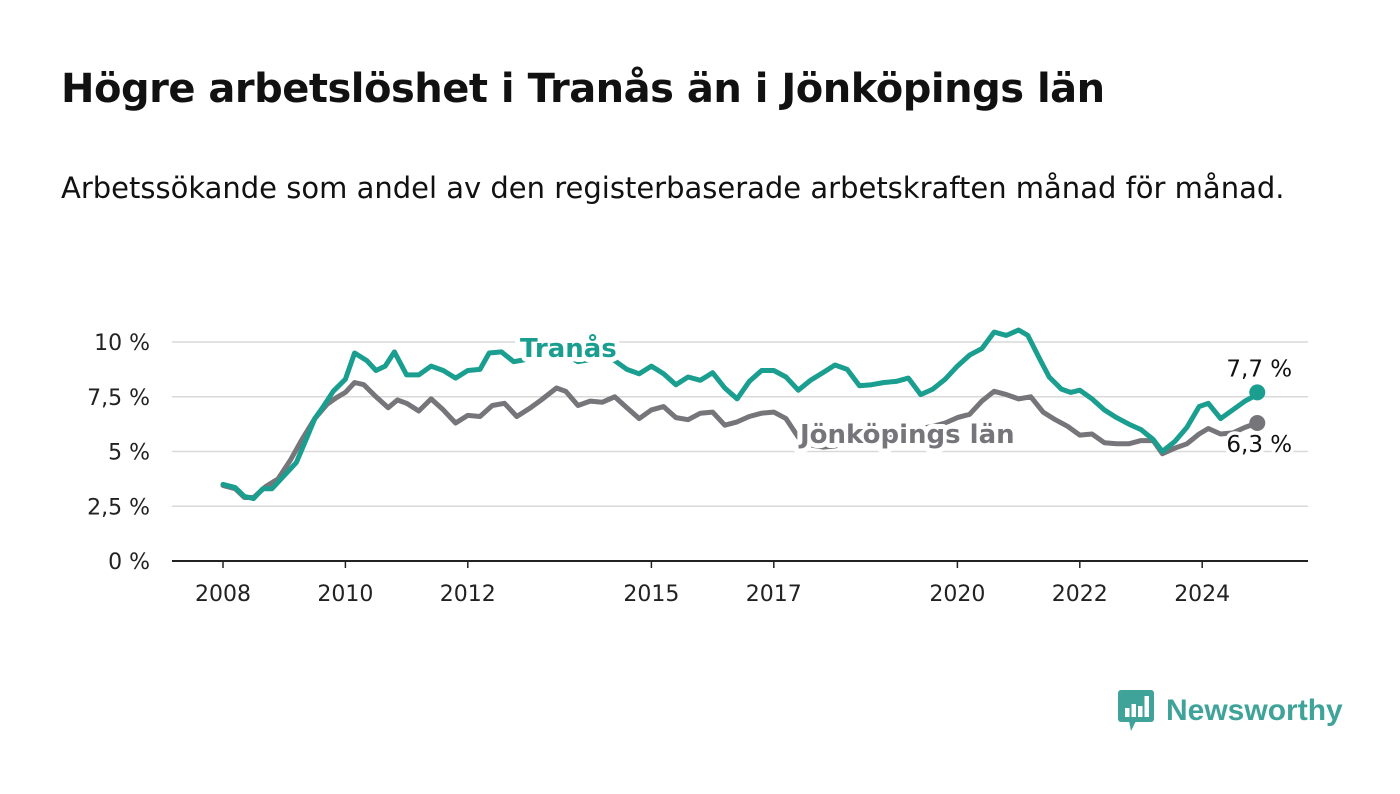 This screenshot has height=794, width=1400. I want to click on series-label-jonkopings-lan: Jönköpings län, so click(906, 435).